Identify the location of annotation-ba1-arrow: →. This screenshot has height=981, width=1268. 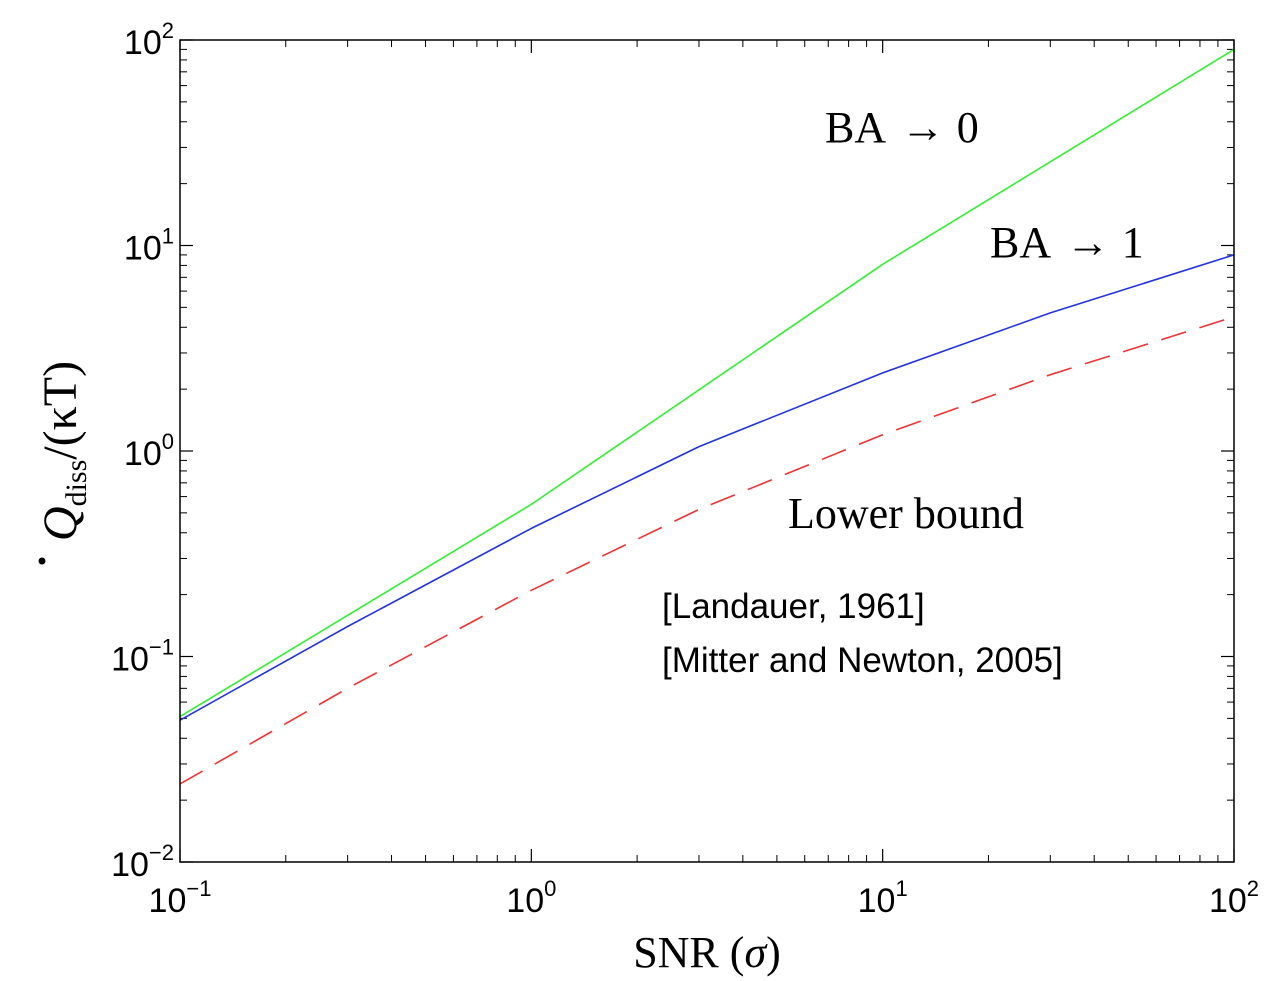
(1088, 242).